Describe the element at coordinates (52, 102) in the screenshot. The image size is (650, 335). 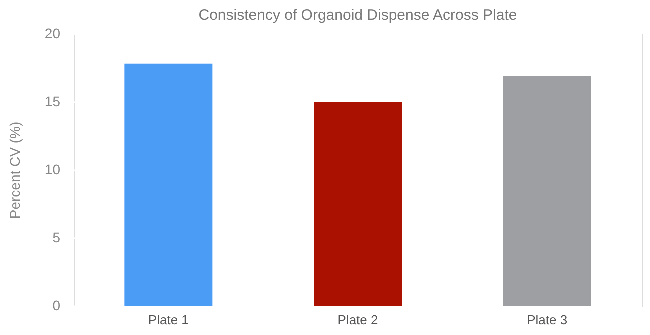
I see `y-tick-label: 15` at that location.